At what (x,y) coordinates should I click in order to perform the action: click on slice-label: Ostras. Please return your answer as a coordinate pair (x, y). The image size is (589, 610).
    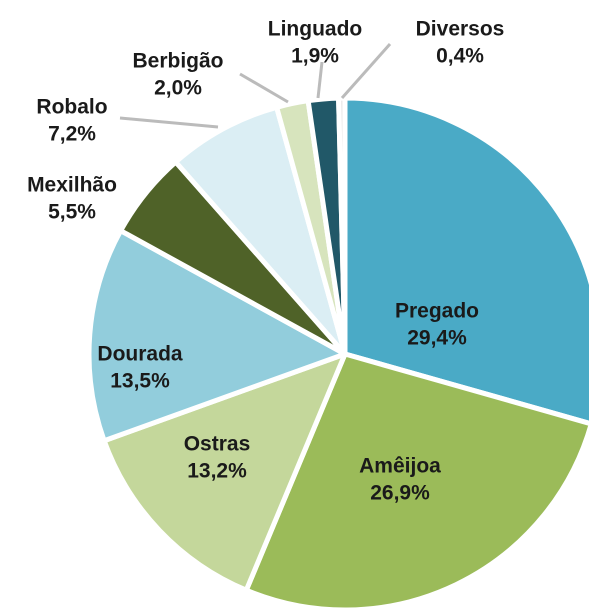
    Looking at the image, I should click on (217, 444).